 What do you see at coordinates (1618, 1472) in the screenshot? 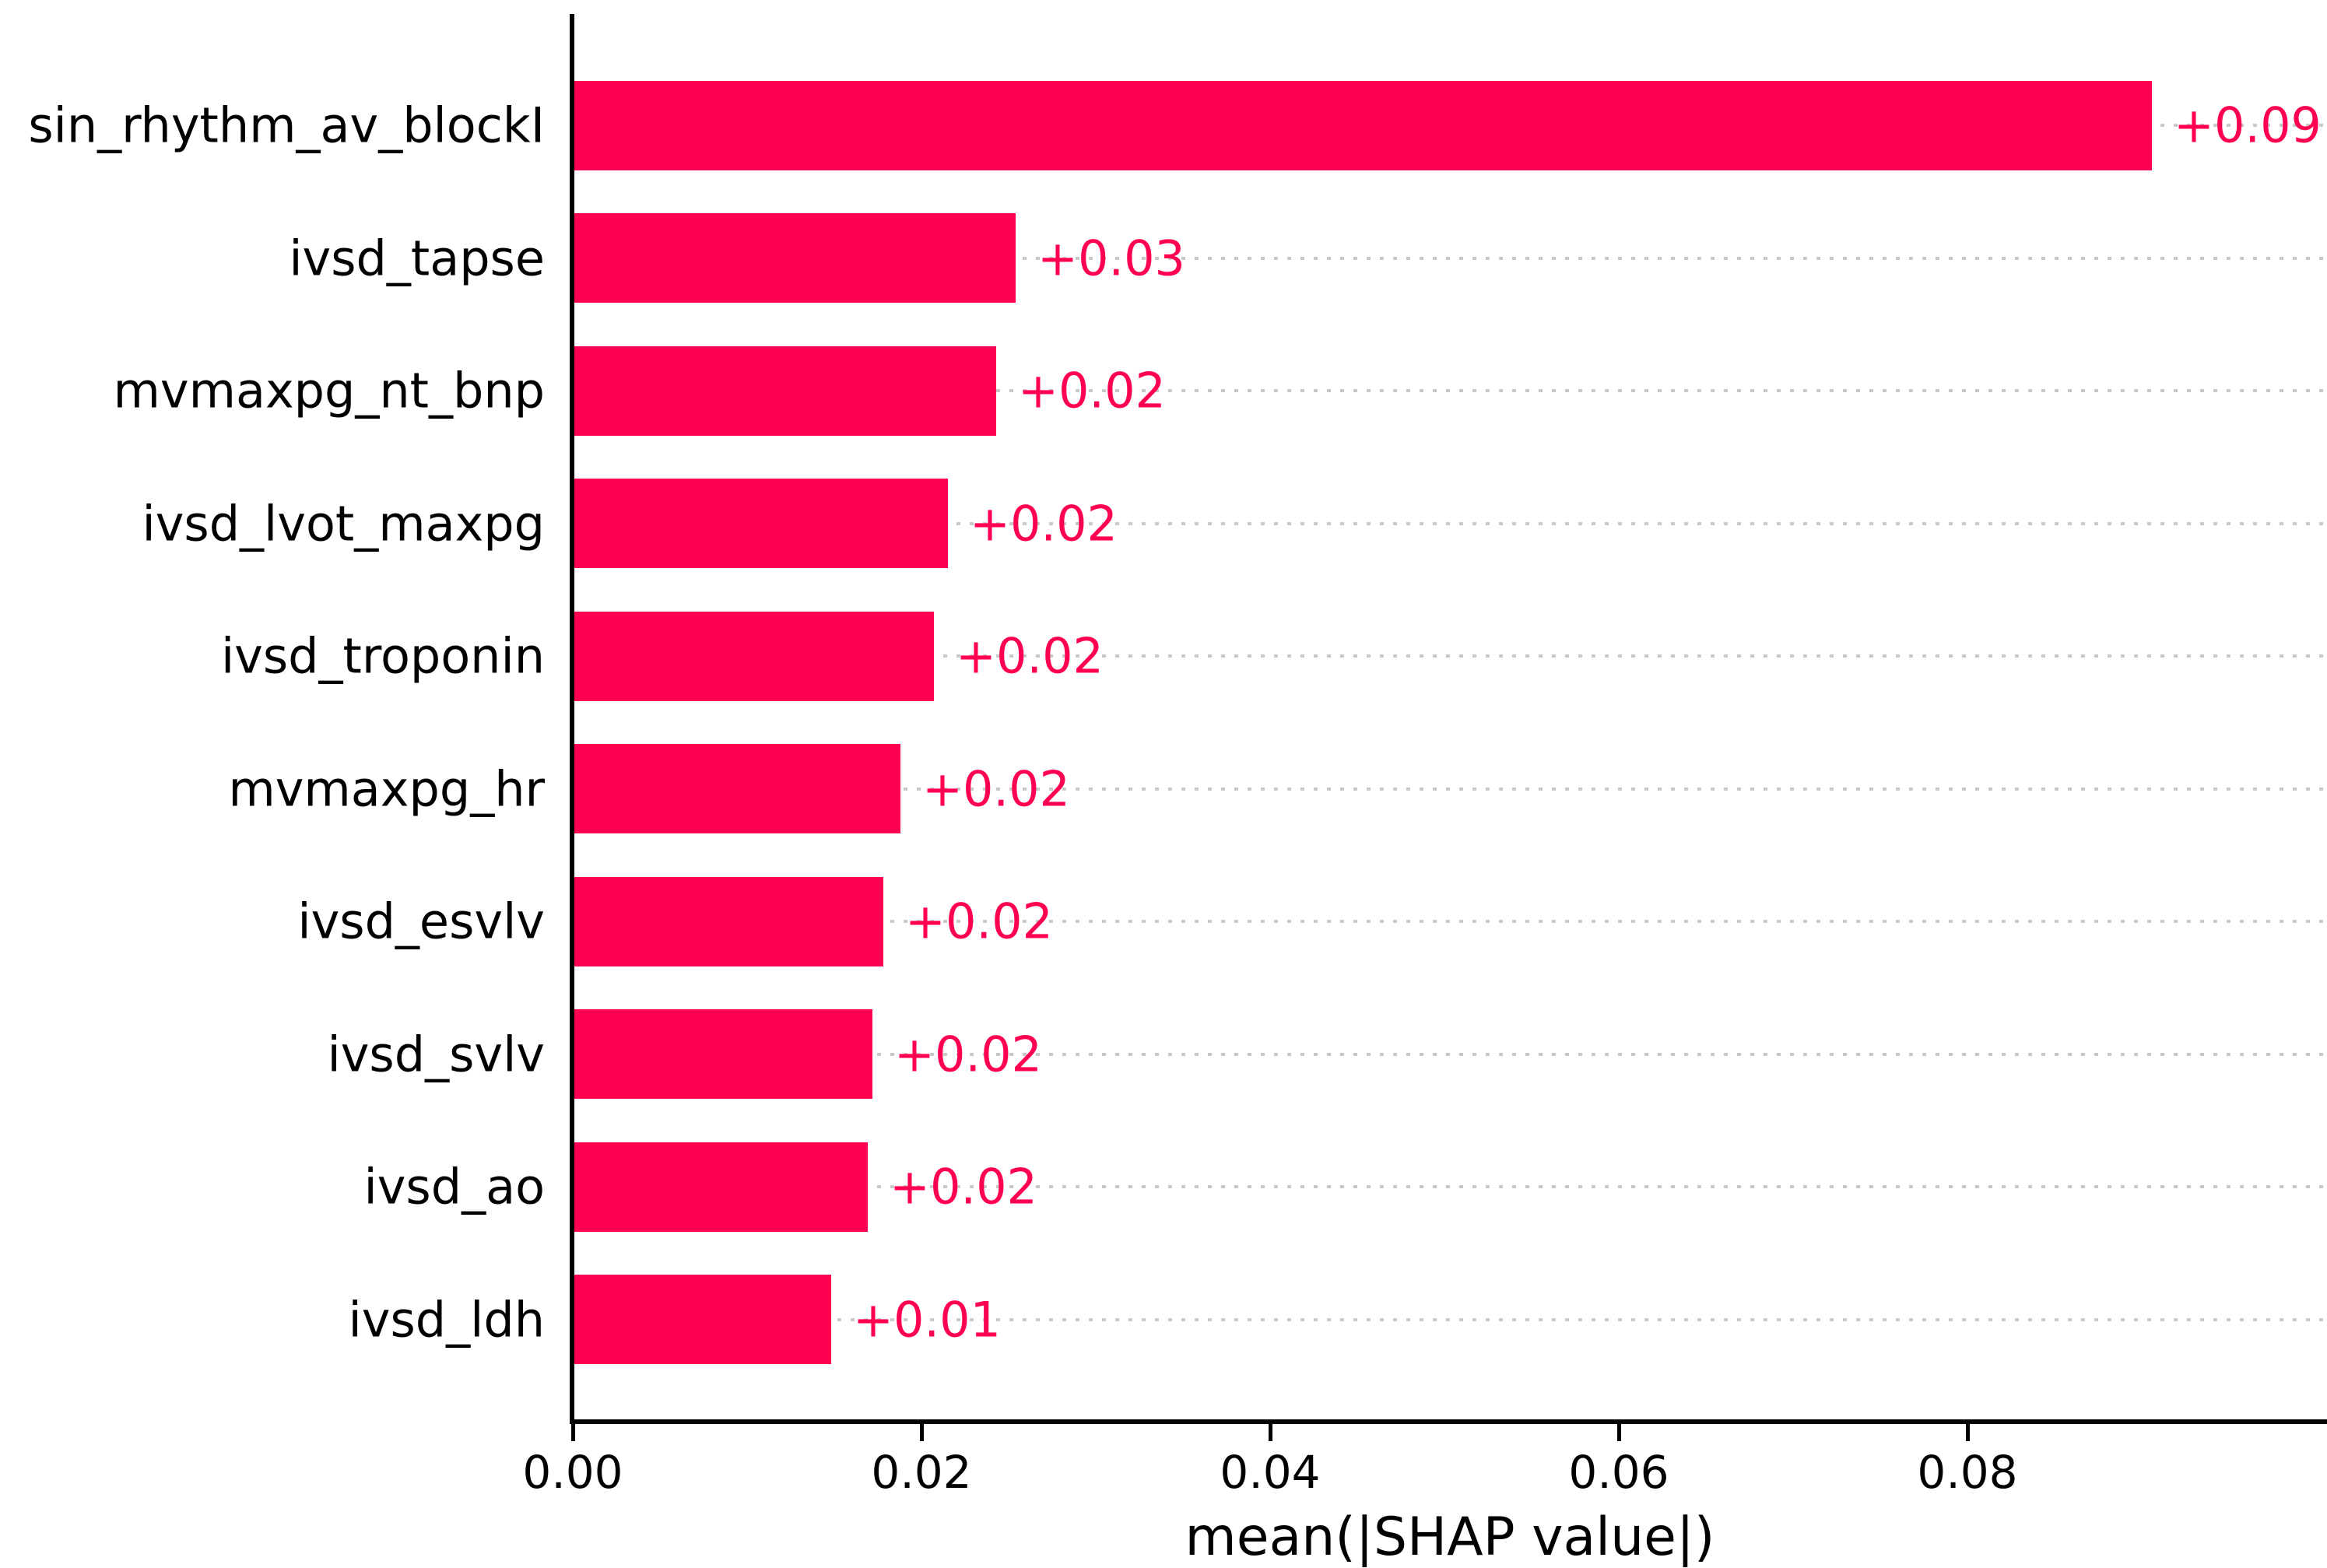
I see `x-tick-label: 0.06` at bounding box center [1618, 1472].